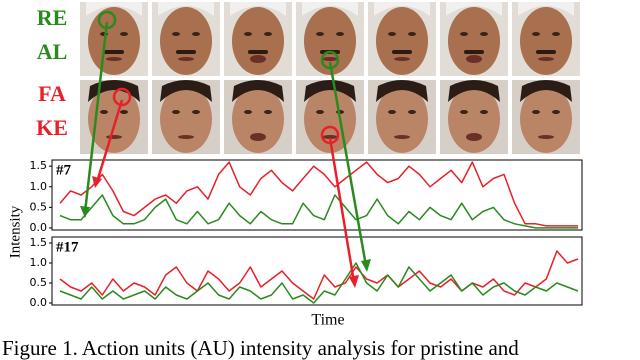 This screenshot has width=640, height=360. What do you see at coordinates (67, 247) in the screenshot?
I see `panel-title: #17` at bounding box center [67, 247].